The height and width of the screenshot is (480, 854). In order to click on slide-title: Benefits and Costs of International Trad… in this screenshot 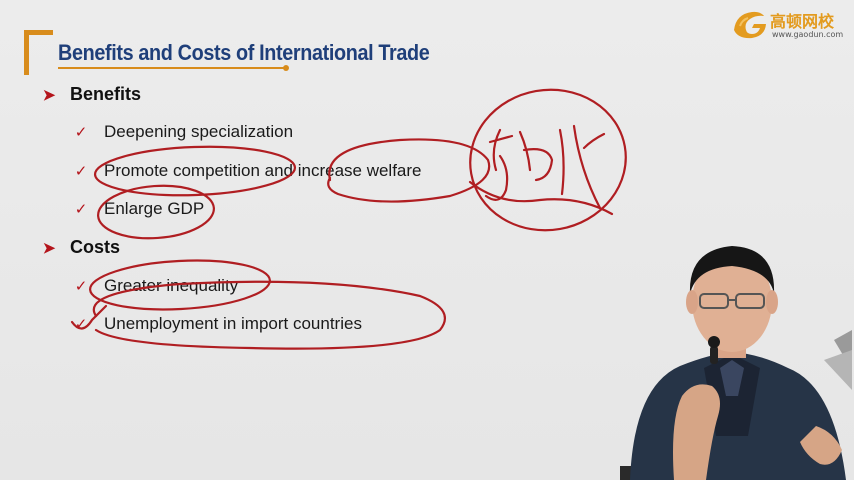, I will do `click(244, 52)`.